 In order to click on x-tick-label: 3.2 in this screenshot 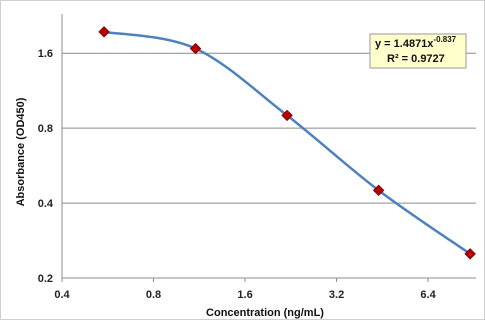, I will do `click(336, 295)`.